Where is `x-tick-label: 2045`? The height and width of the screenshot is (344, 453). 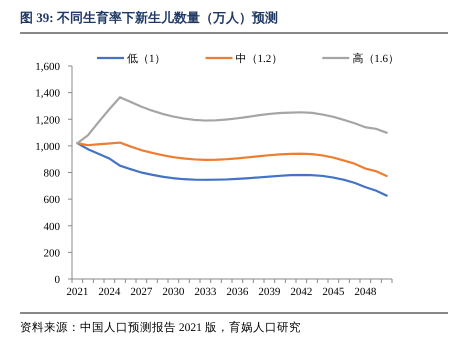 x-tick-label: 2045 is located at coordinates (333, 292).